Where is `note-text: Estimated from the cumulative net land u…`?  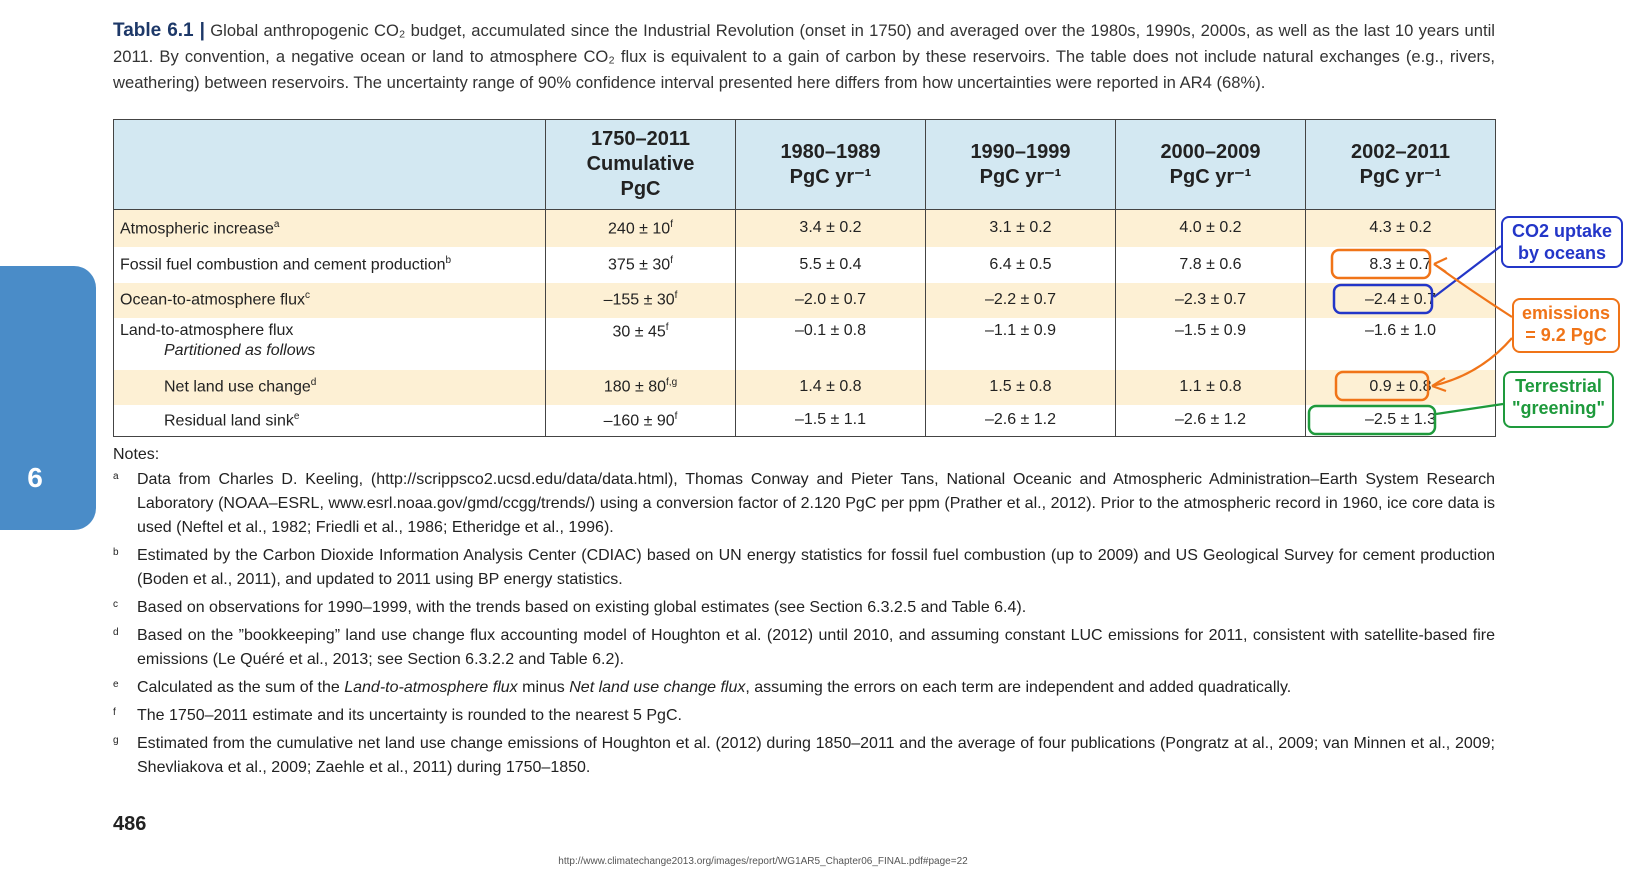 note-text: Estimated from the cumulative net land u… is located at coordinates (816, 756).